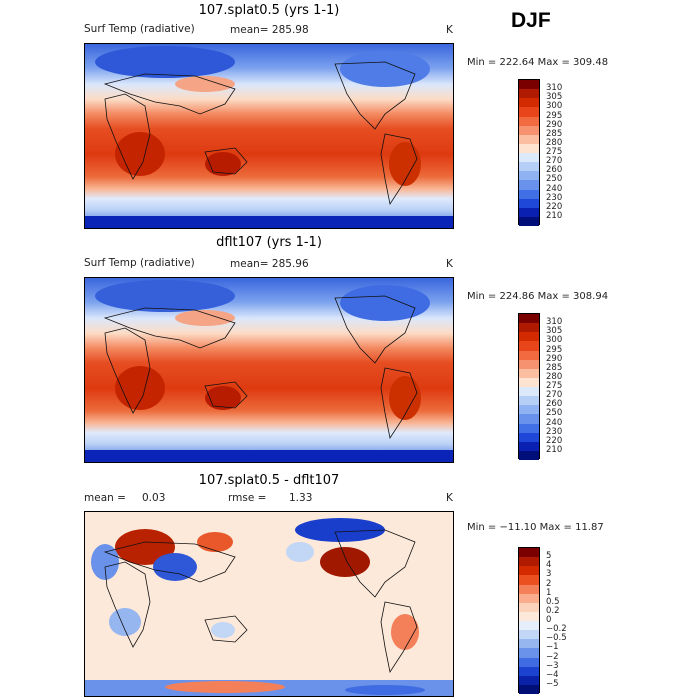 Image resolution: width=700 pixels, height=700 pixels. What do you see at coordinates (165, 62) in the screenshot?
I see `panel1-eurasia-cold` at bounding box center [165, 62].